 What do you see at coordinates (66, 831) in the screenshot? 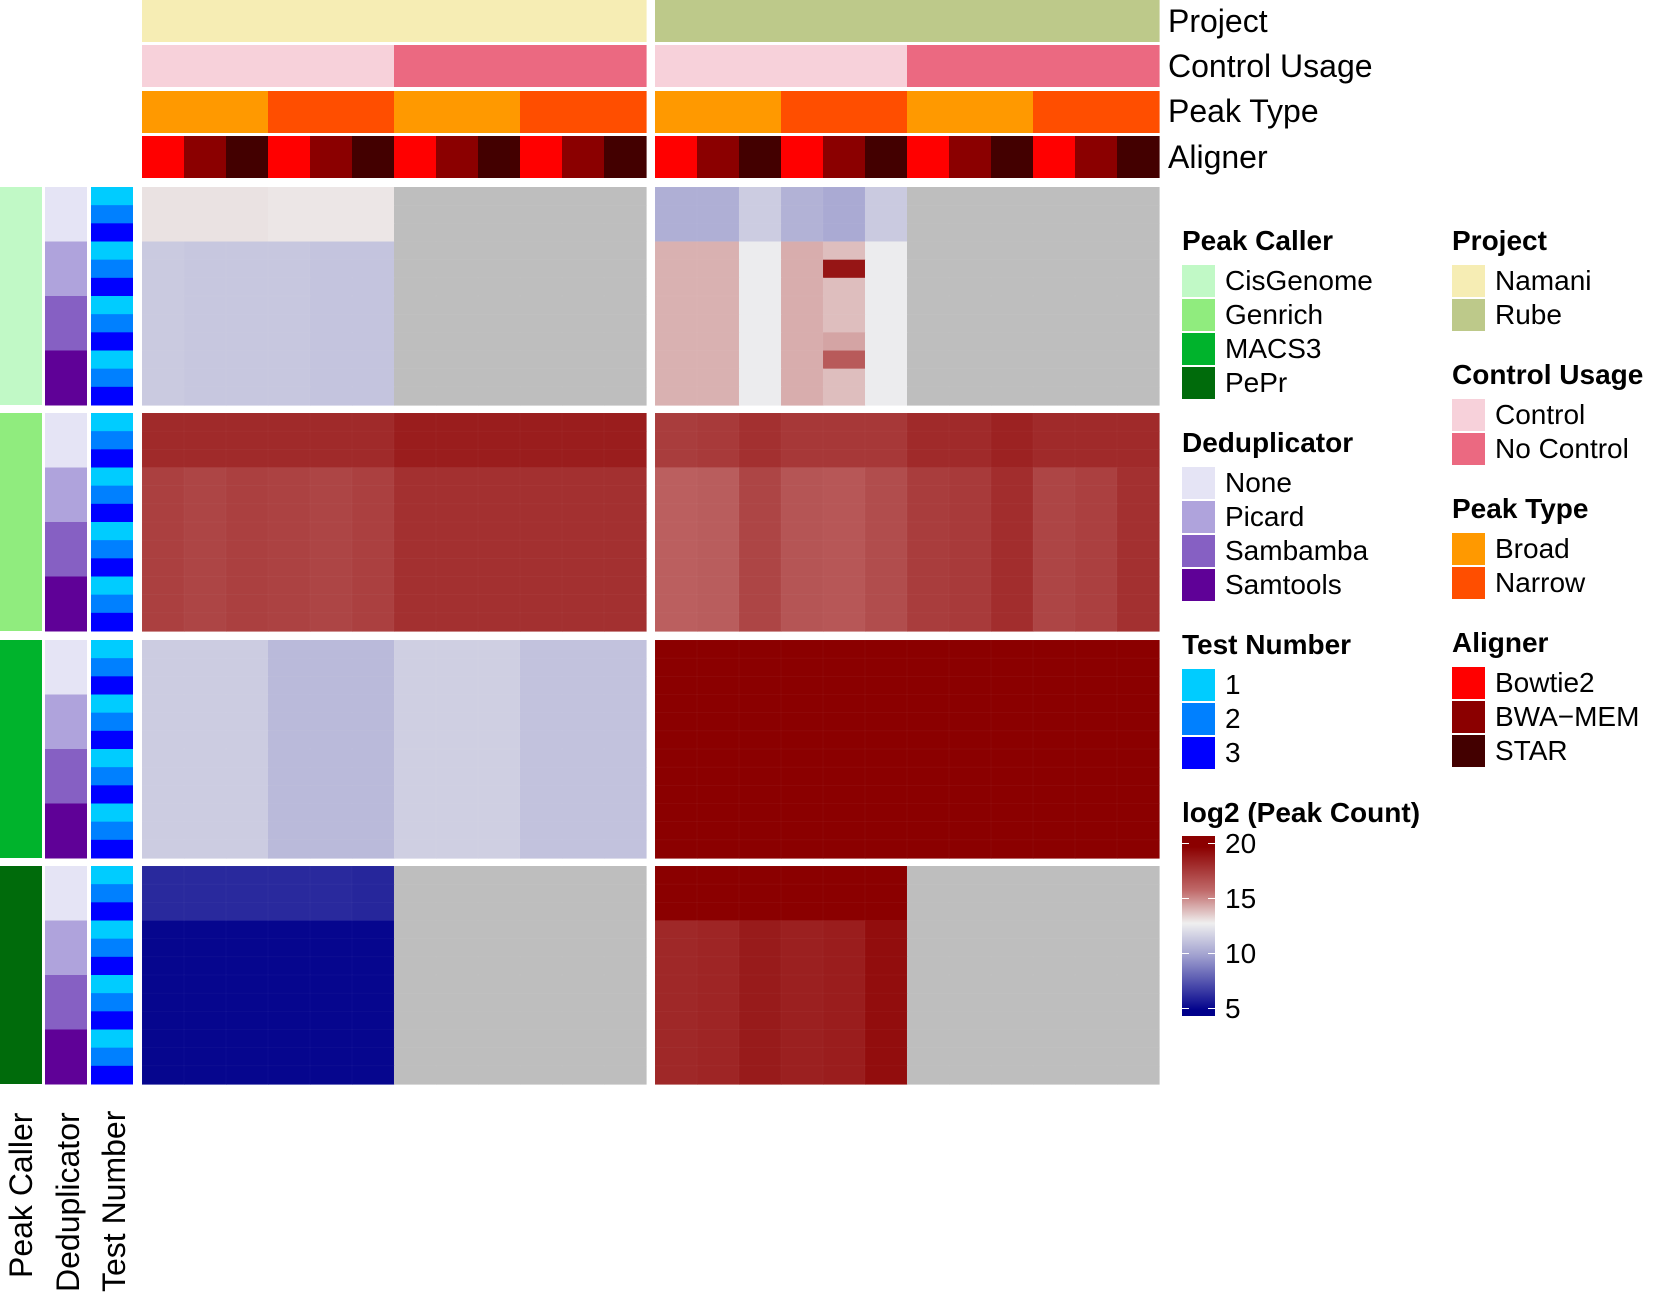
I see `row-annotation-deduplicator` at bounding box center [66, 831].